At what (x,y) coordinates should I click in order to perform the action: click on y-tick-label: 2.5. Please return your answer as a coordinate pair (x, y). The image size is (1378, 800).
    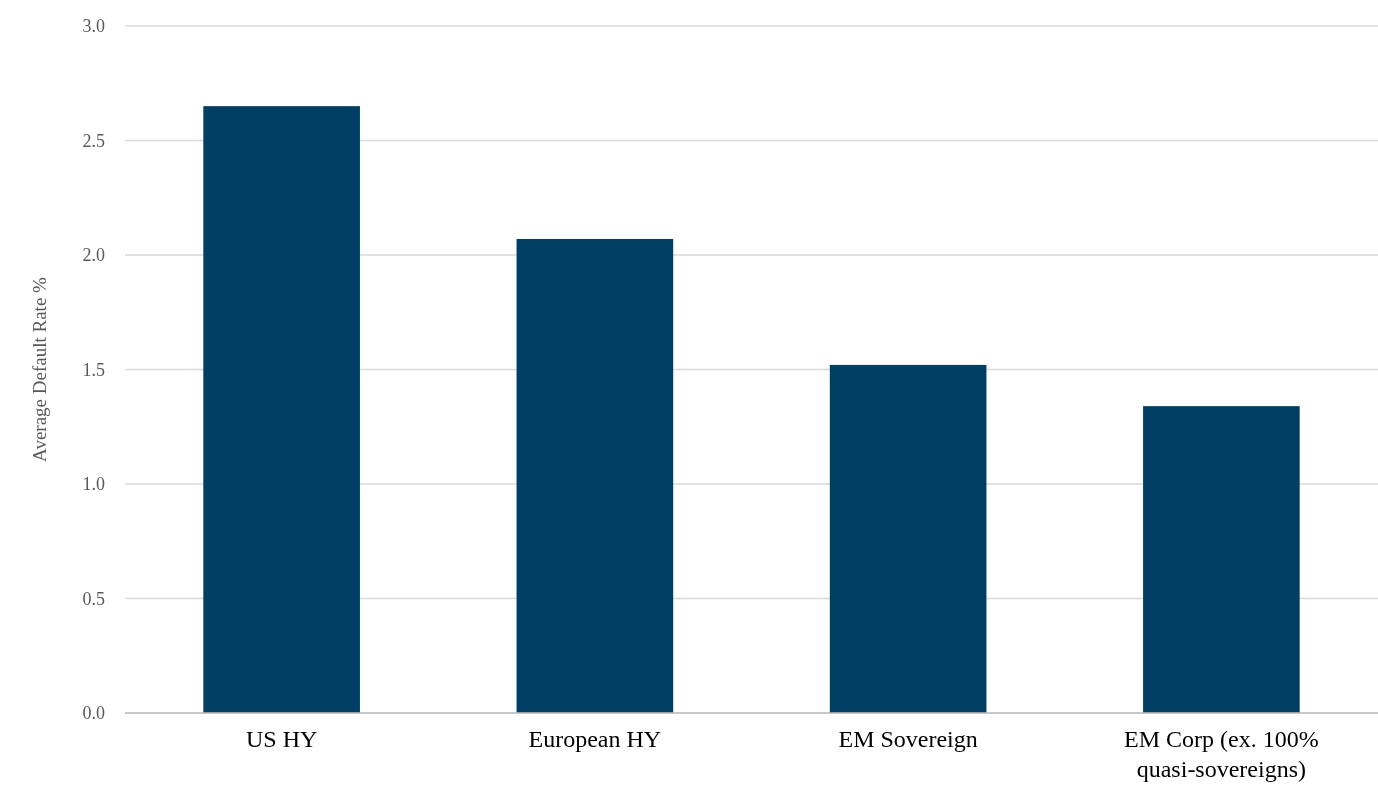
    Looking at the image, I should click on (93, 140).